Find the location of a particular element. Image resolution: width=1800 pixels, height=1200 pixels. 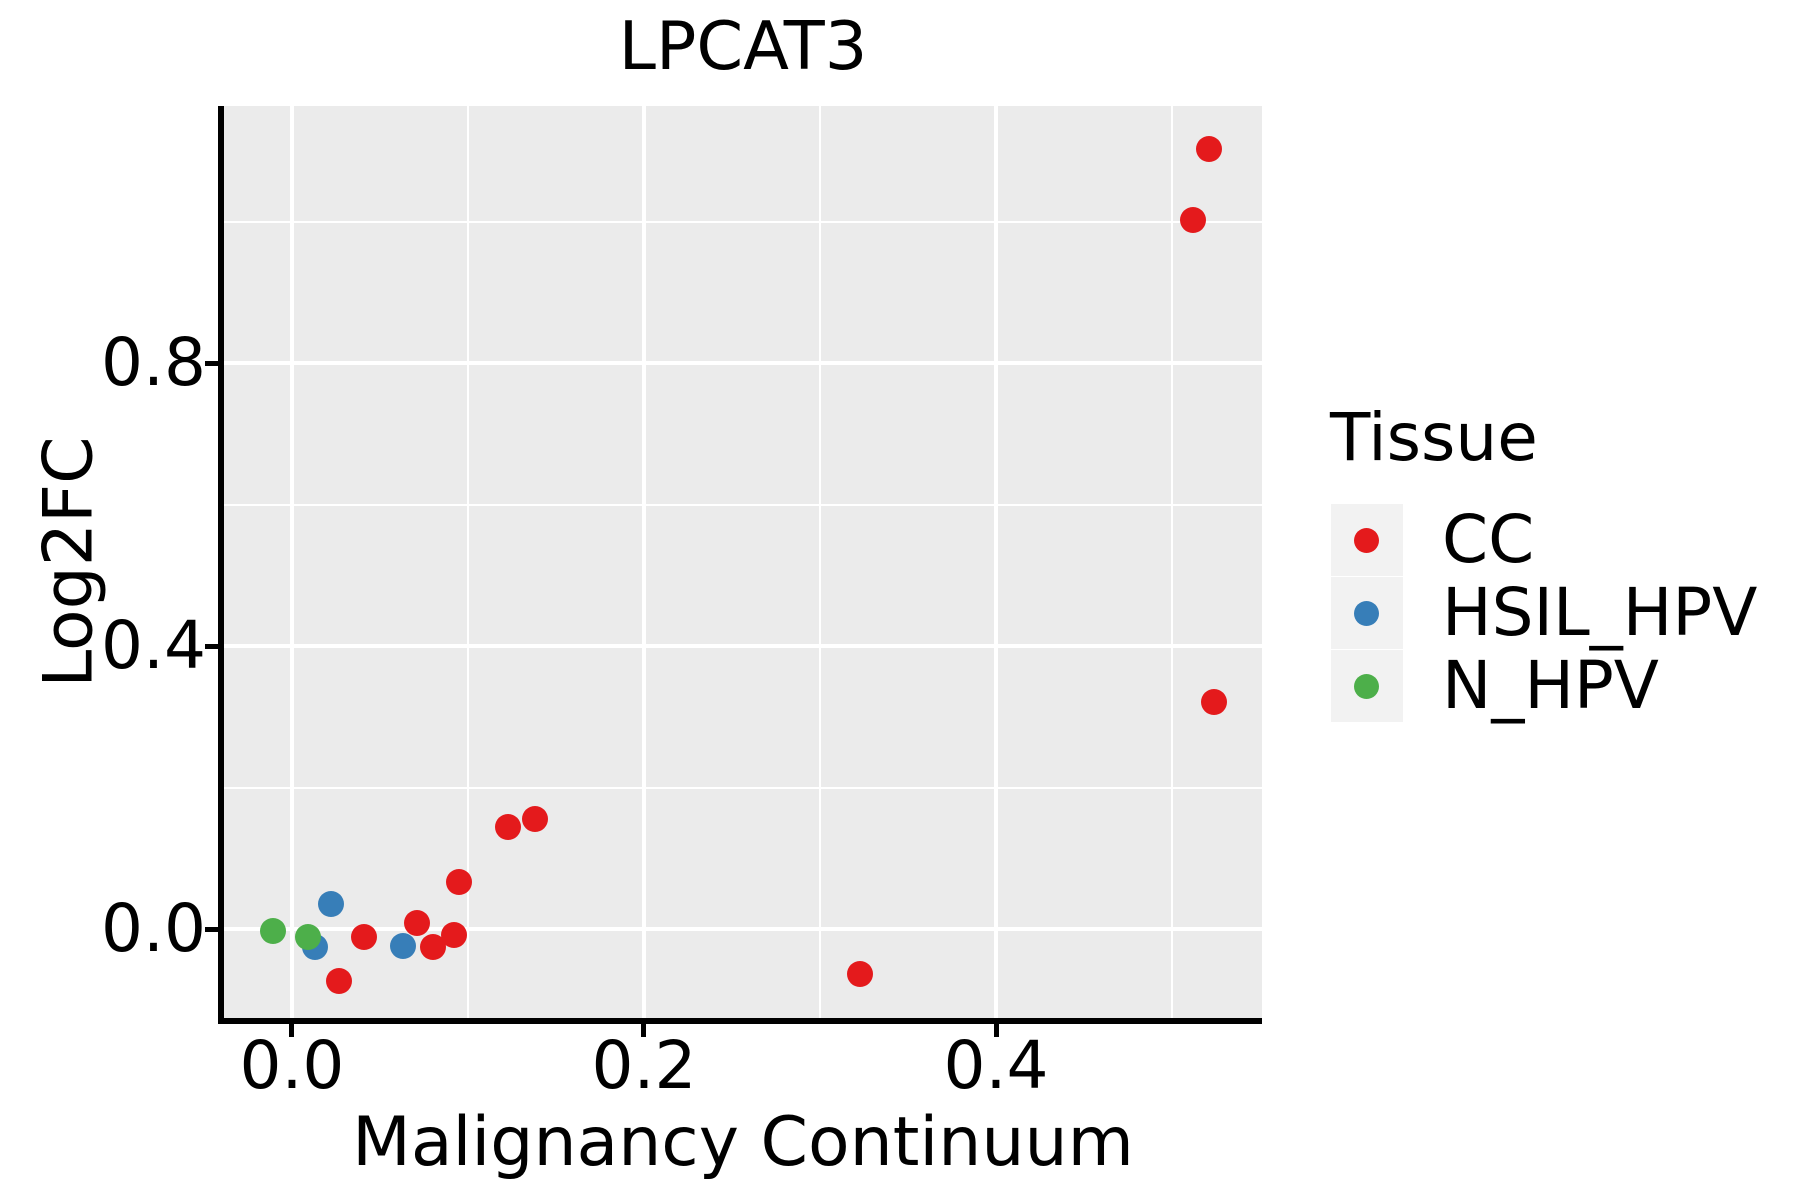

y-tick-label: 0.8 is located at coordinates (153, 363).